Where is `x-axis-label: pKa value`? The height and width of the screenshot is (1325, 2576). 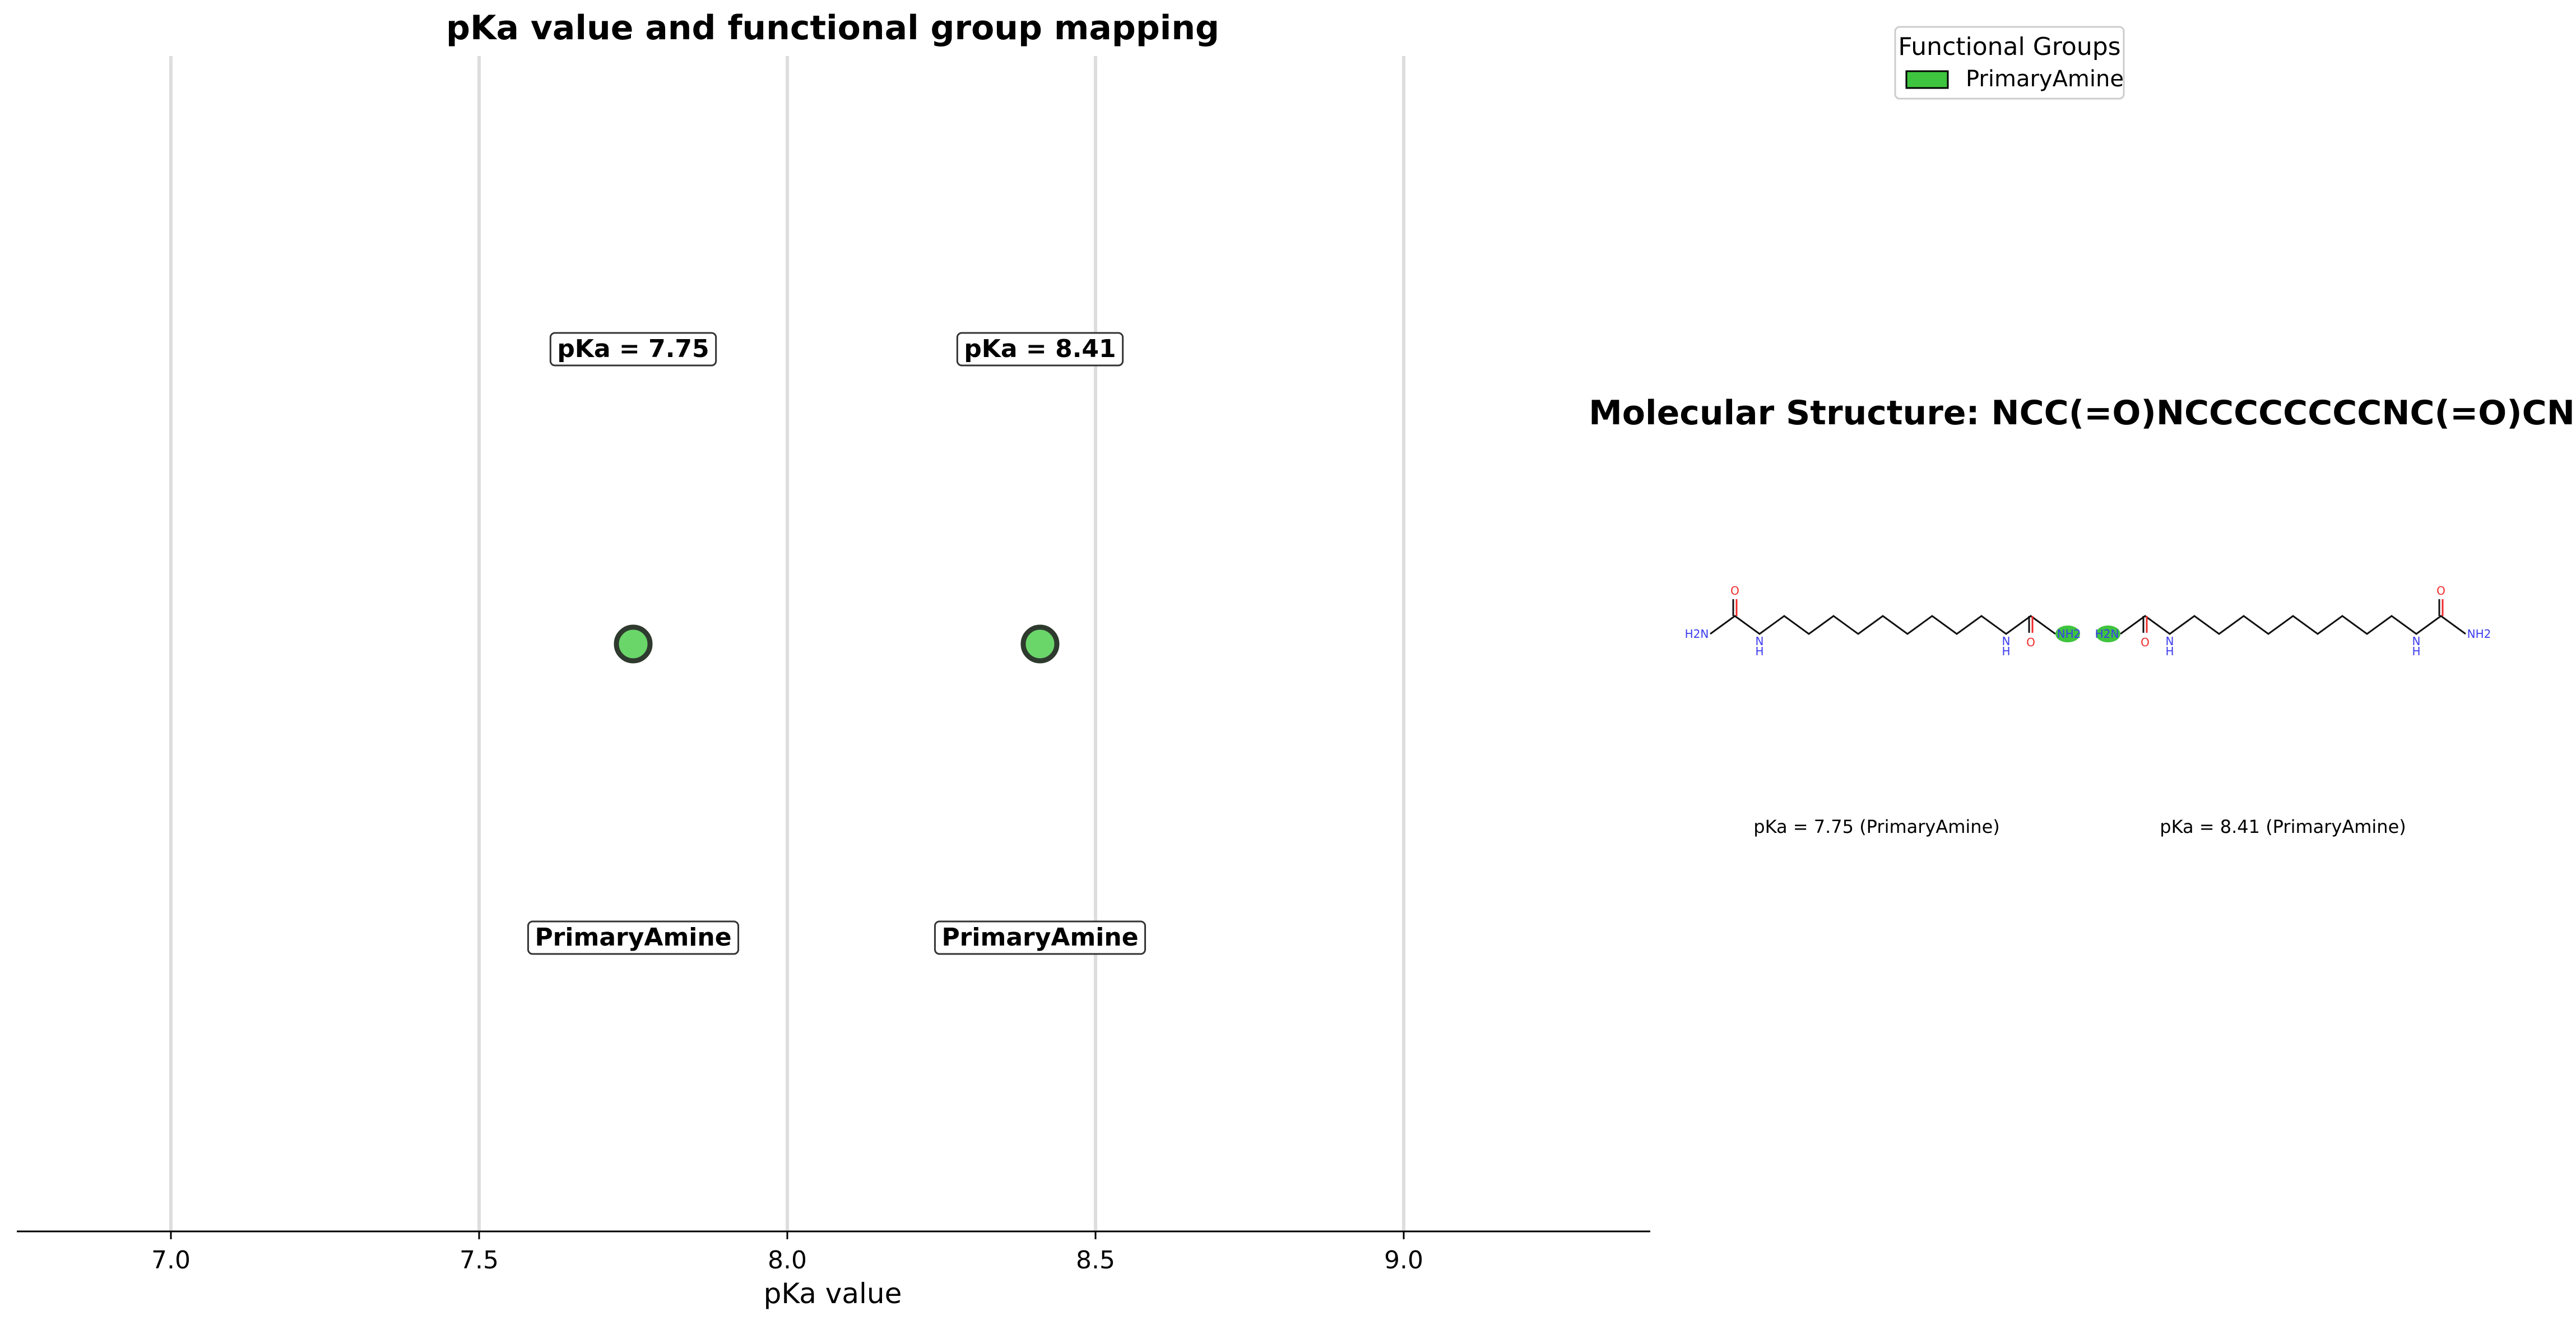 x-axis-label: pKa value is located at coordinates (833, 1294).